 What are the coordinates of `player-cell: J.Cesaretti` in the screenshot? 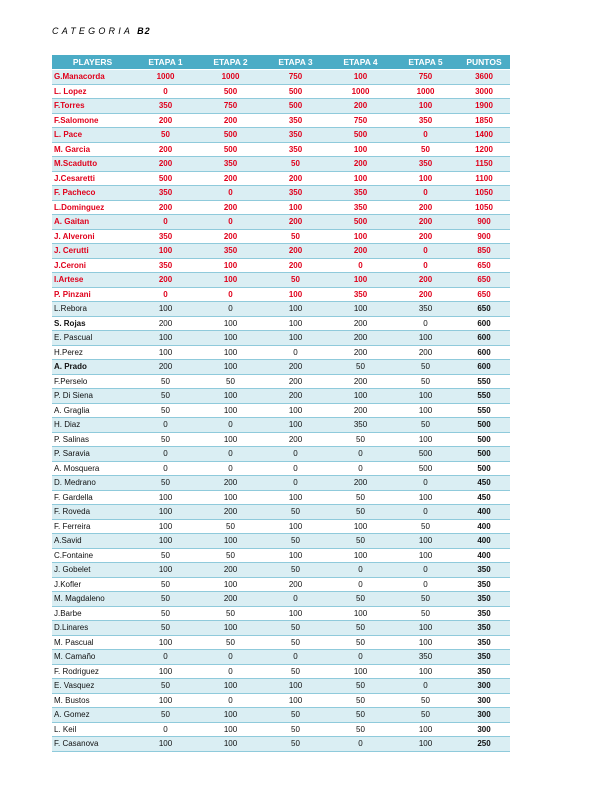 It's located at (92, 178).